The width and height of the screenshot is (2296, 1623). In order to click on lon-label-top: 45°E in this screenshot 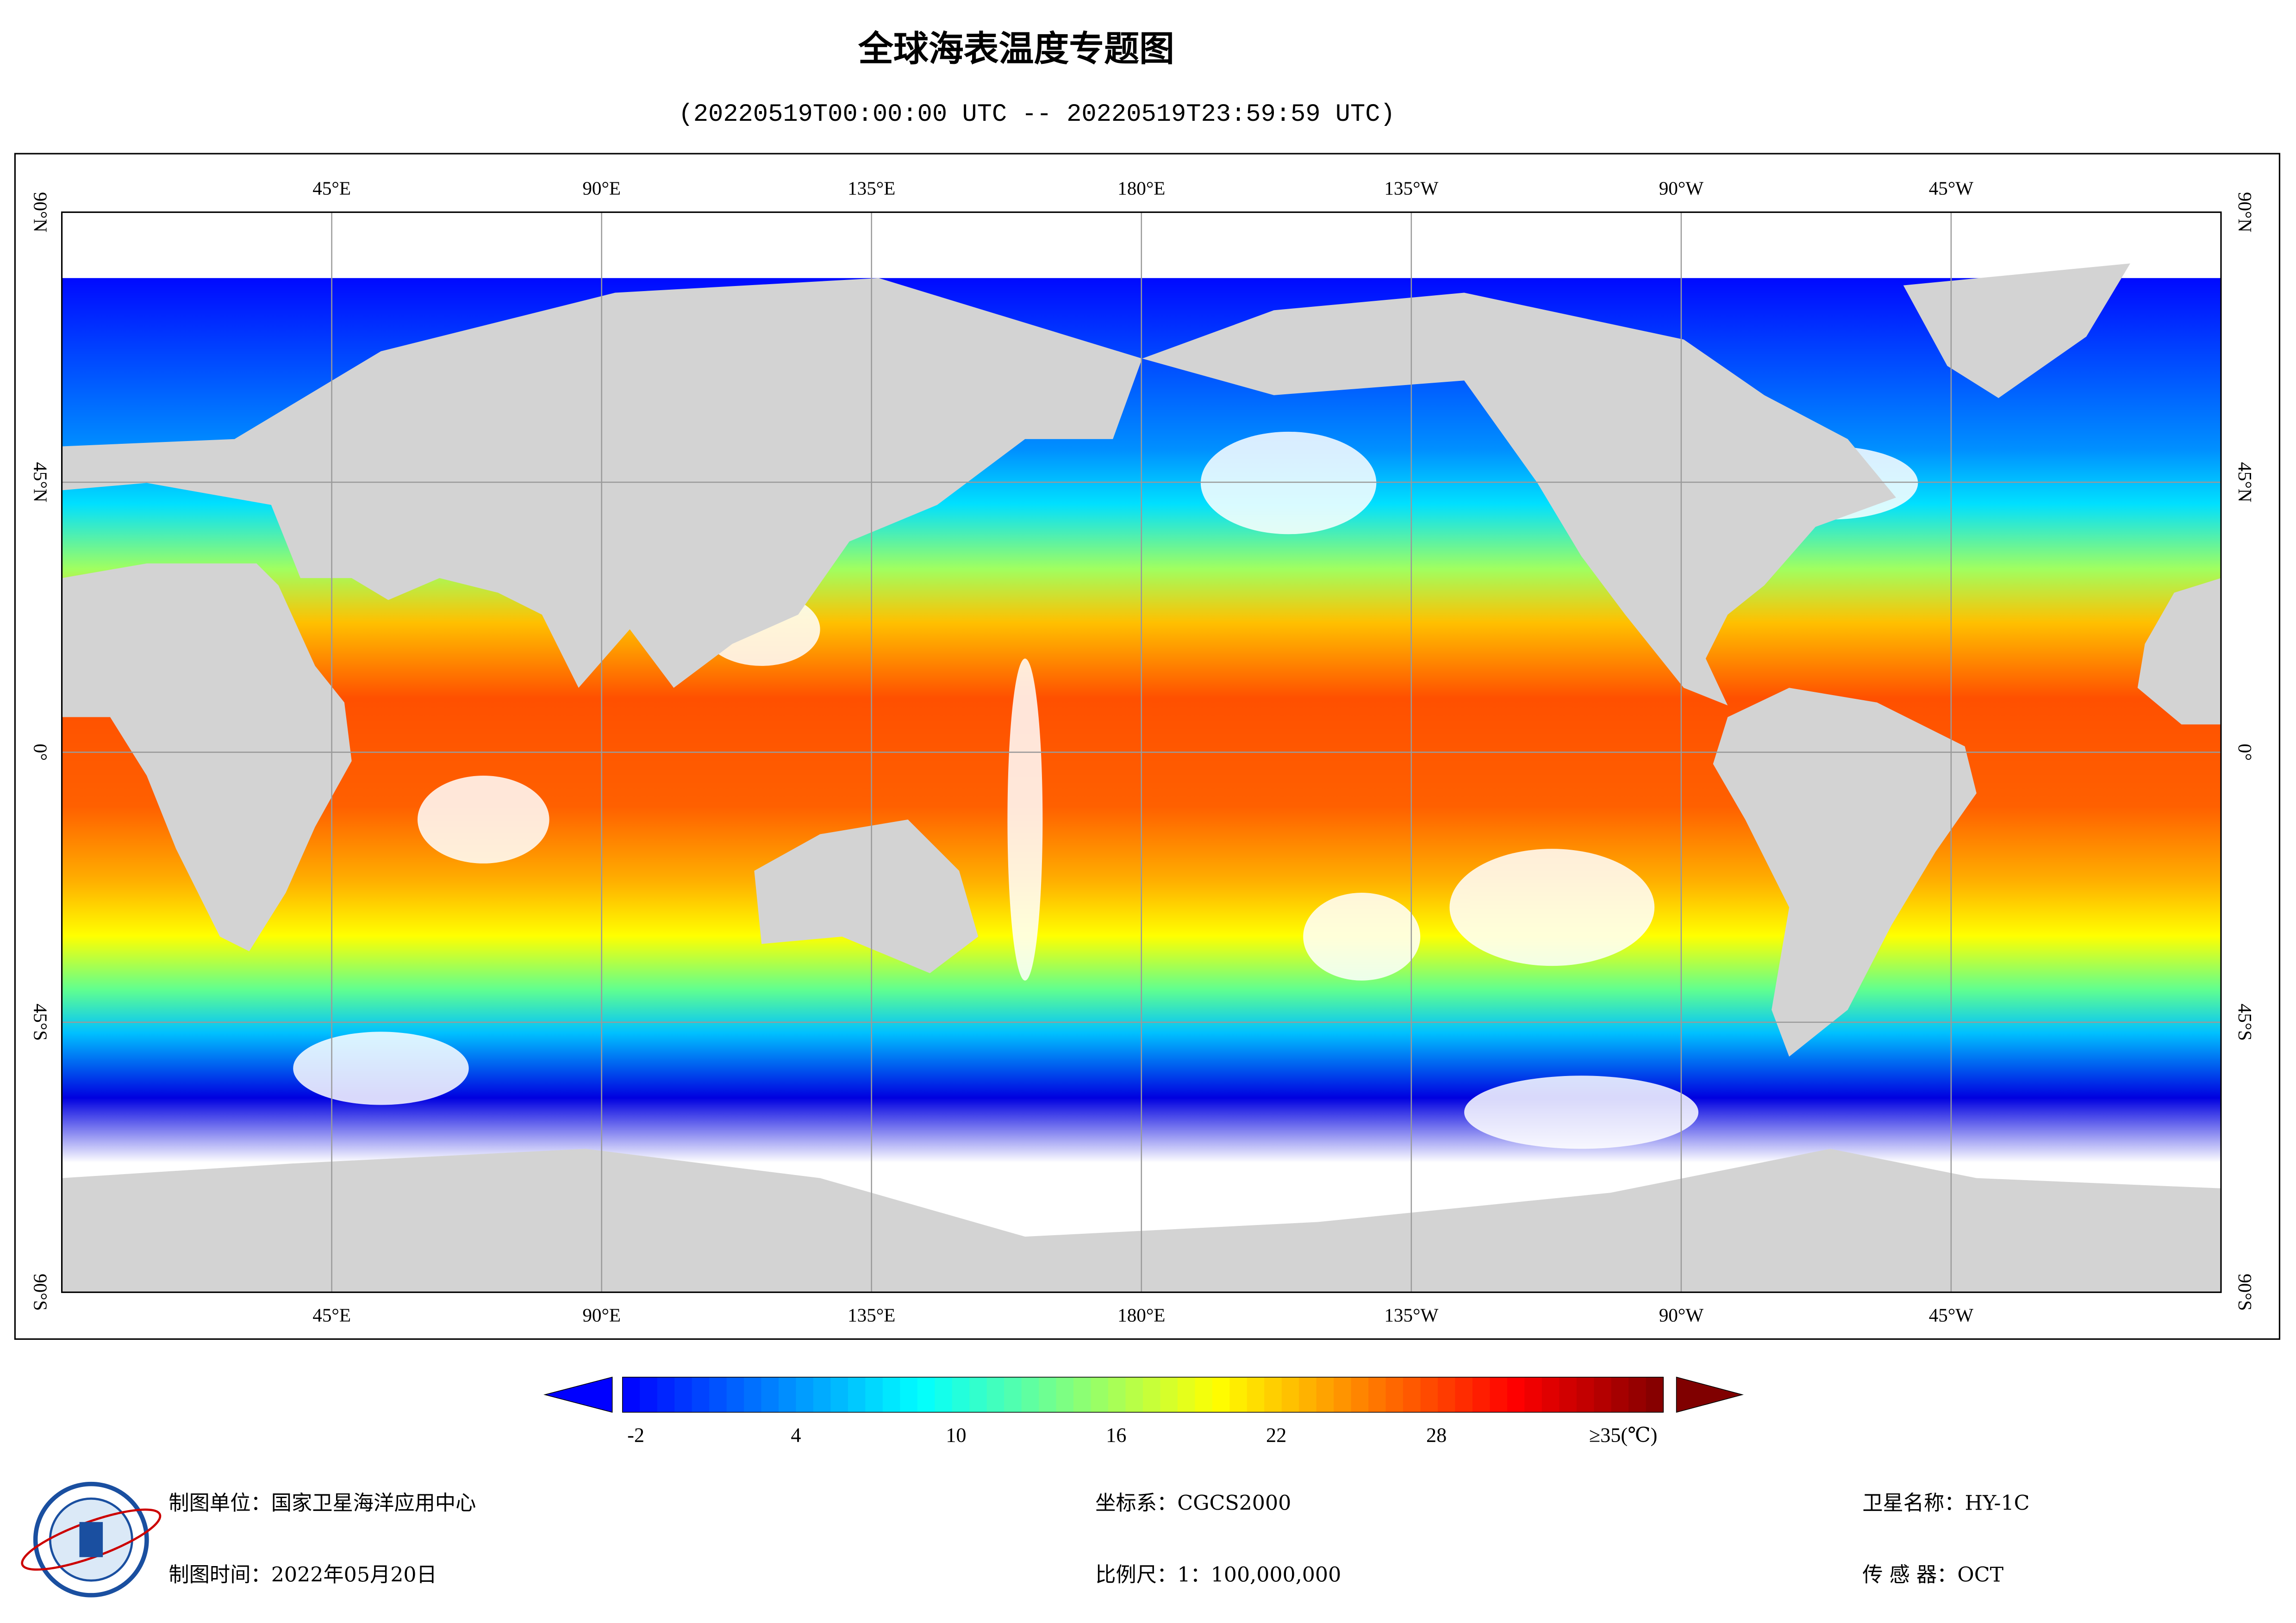, I will do `click(331, 188)`.